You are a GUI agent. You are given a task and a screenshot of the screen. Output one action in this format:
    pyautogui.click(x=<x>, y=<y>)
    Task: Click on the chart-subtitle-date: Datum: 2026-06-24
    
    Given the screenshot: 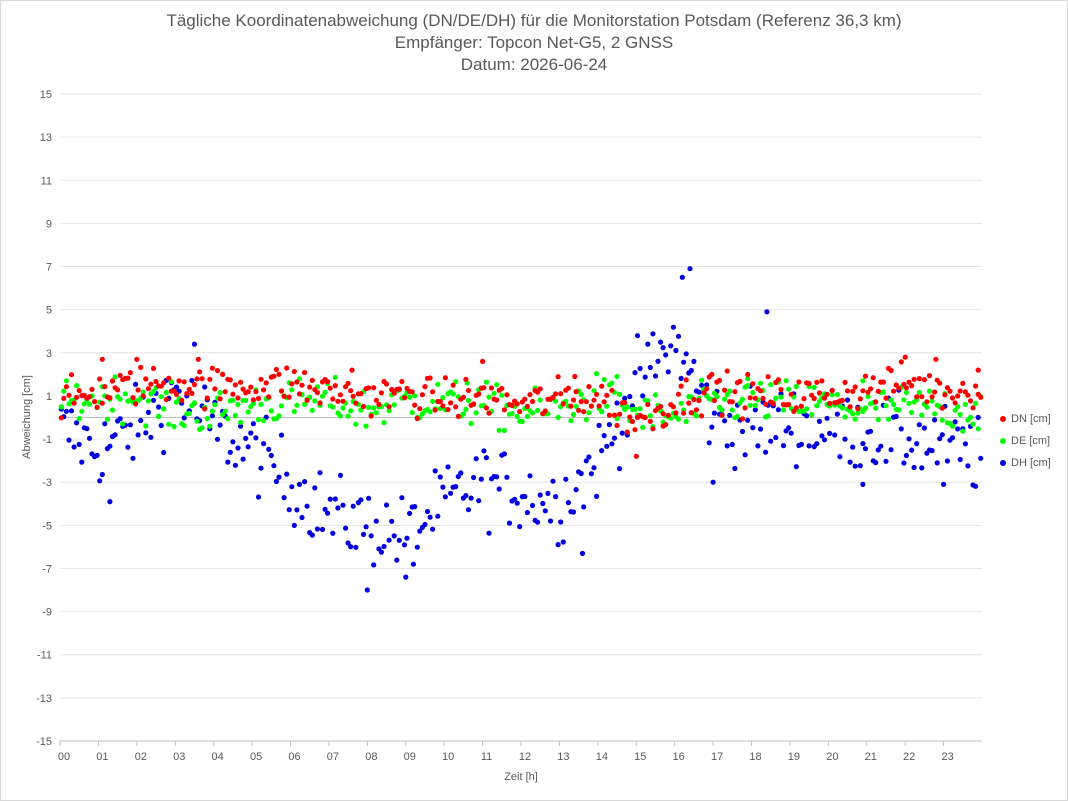 What is the action you would take?
    pyautogui.click(x=534, y=64)
    